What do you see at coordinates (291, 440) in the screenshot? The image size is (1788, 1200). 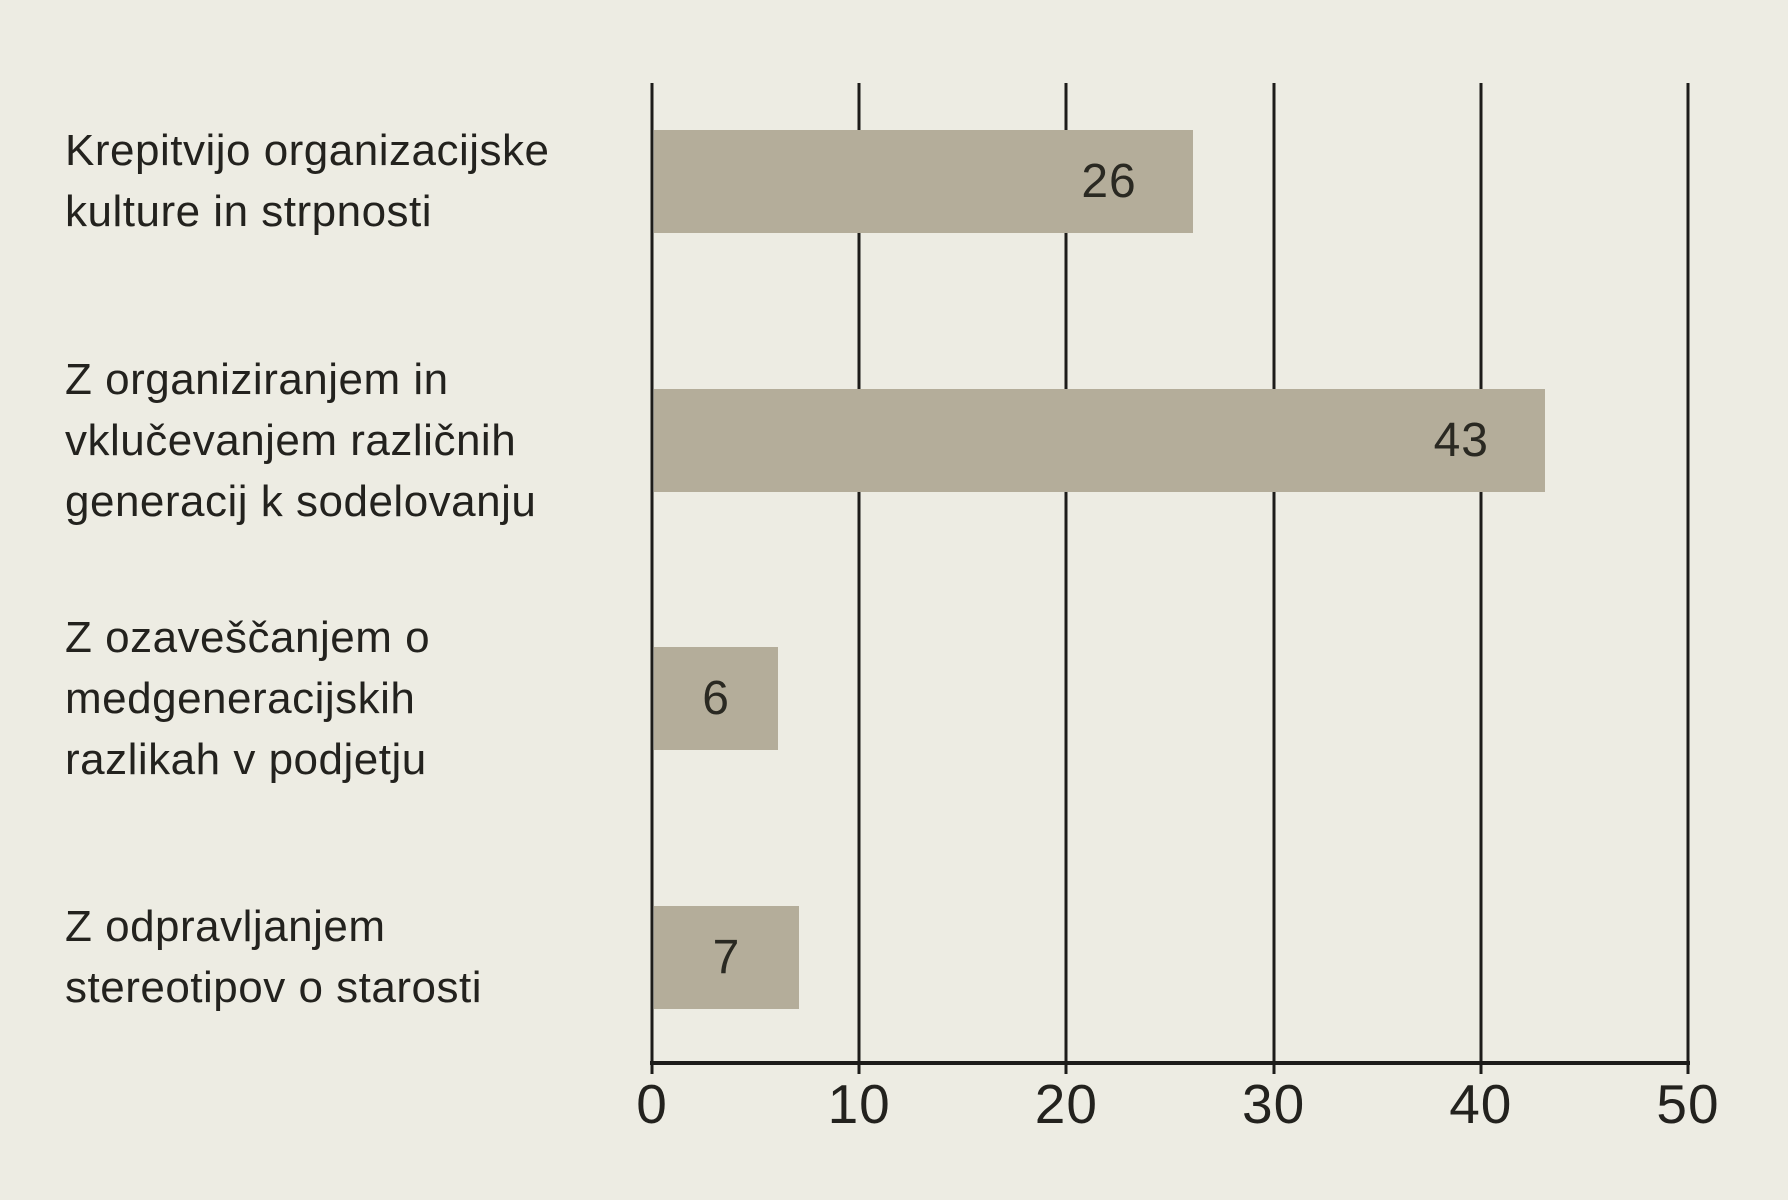 I see `category-label-line: vklučevanjem različnih` at bounding box center [291, 440].